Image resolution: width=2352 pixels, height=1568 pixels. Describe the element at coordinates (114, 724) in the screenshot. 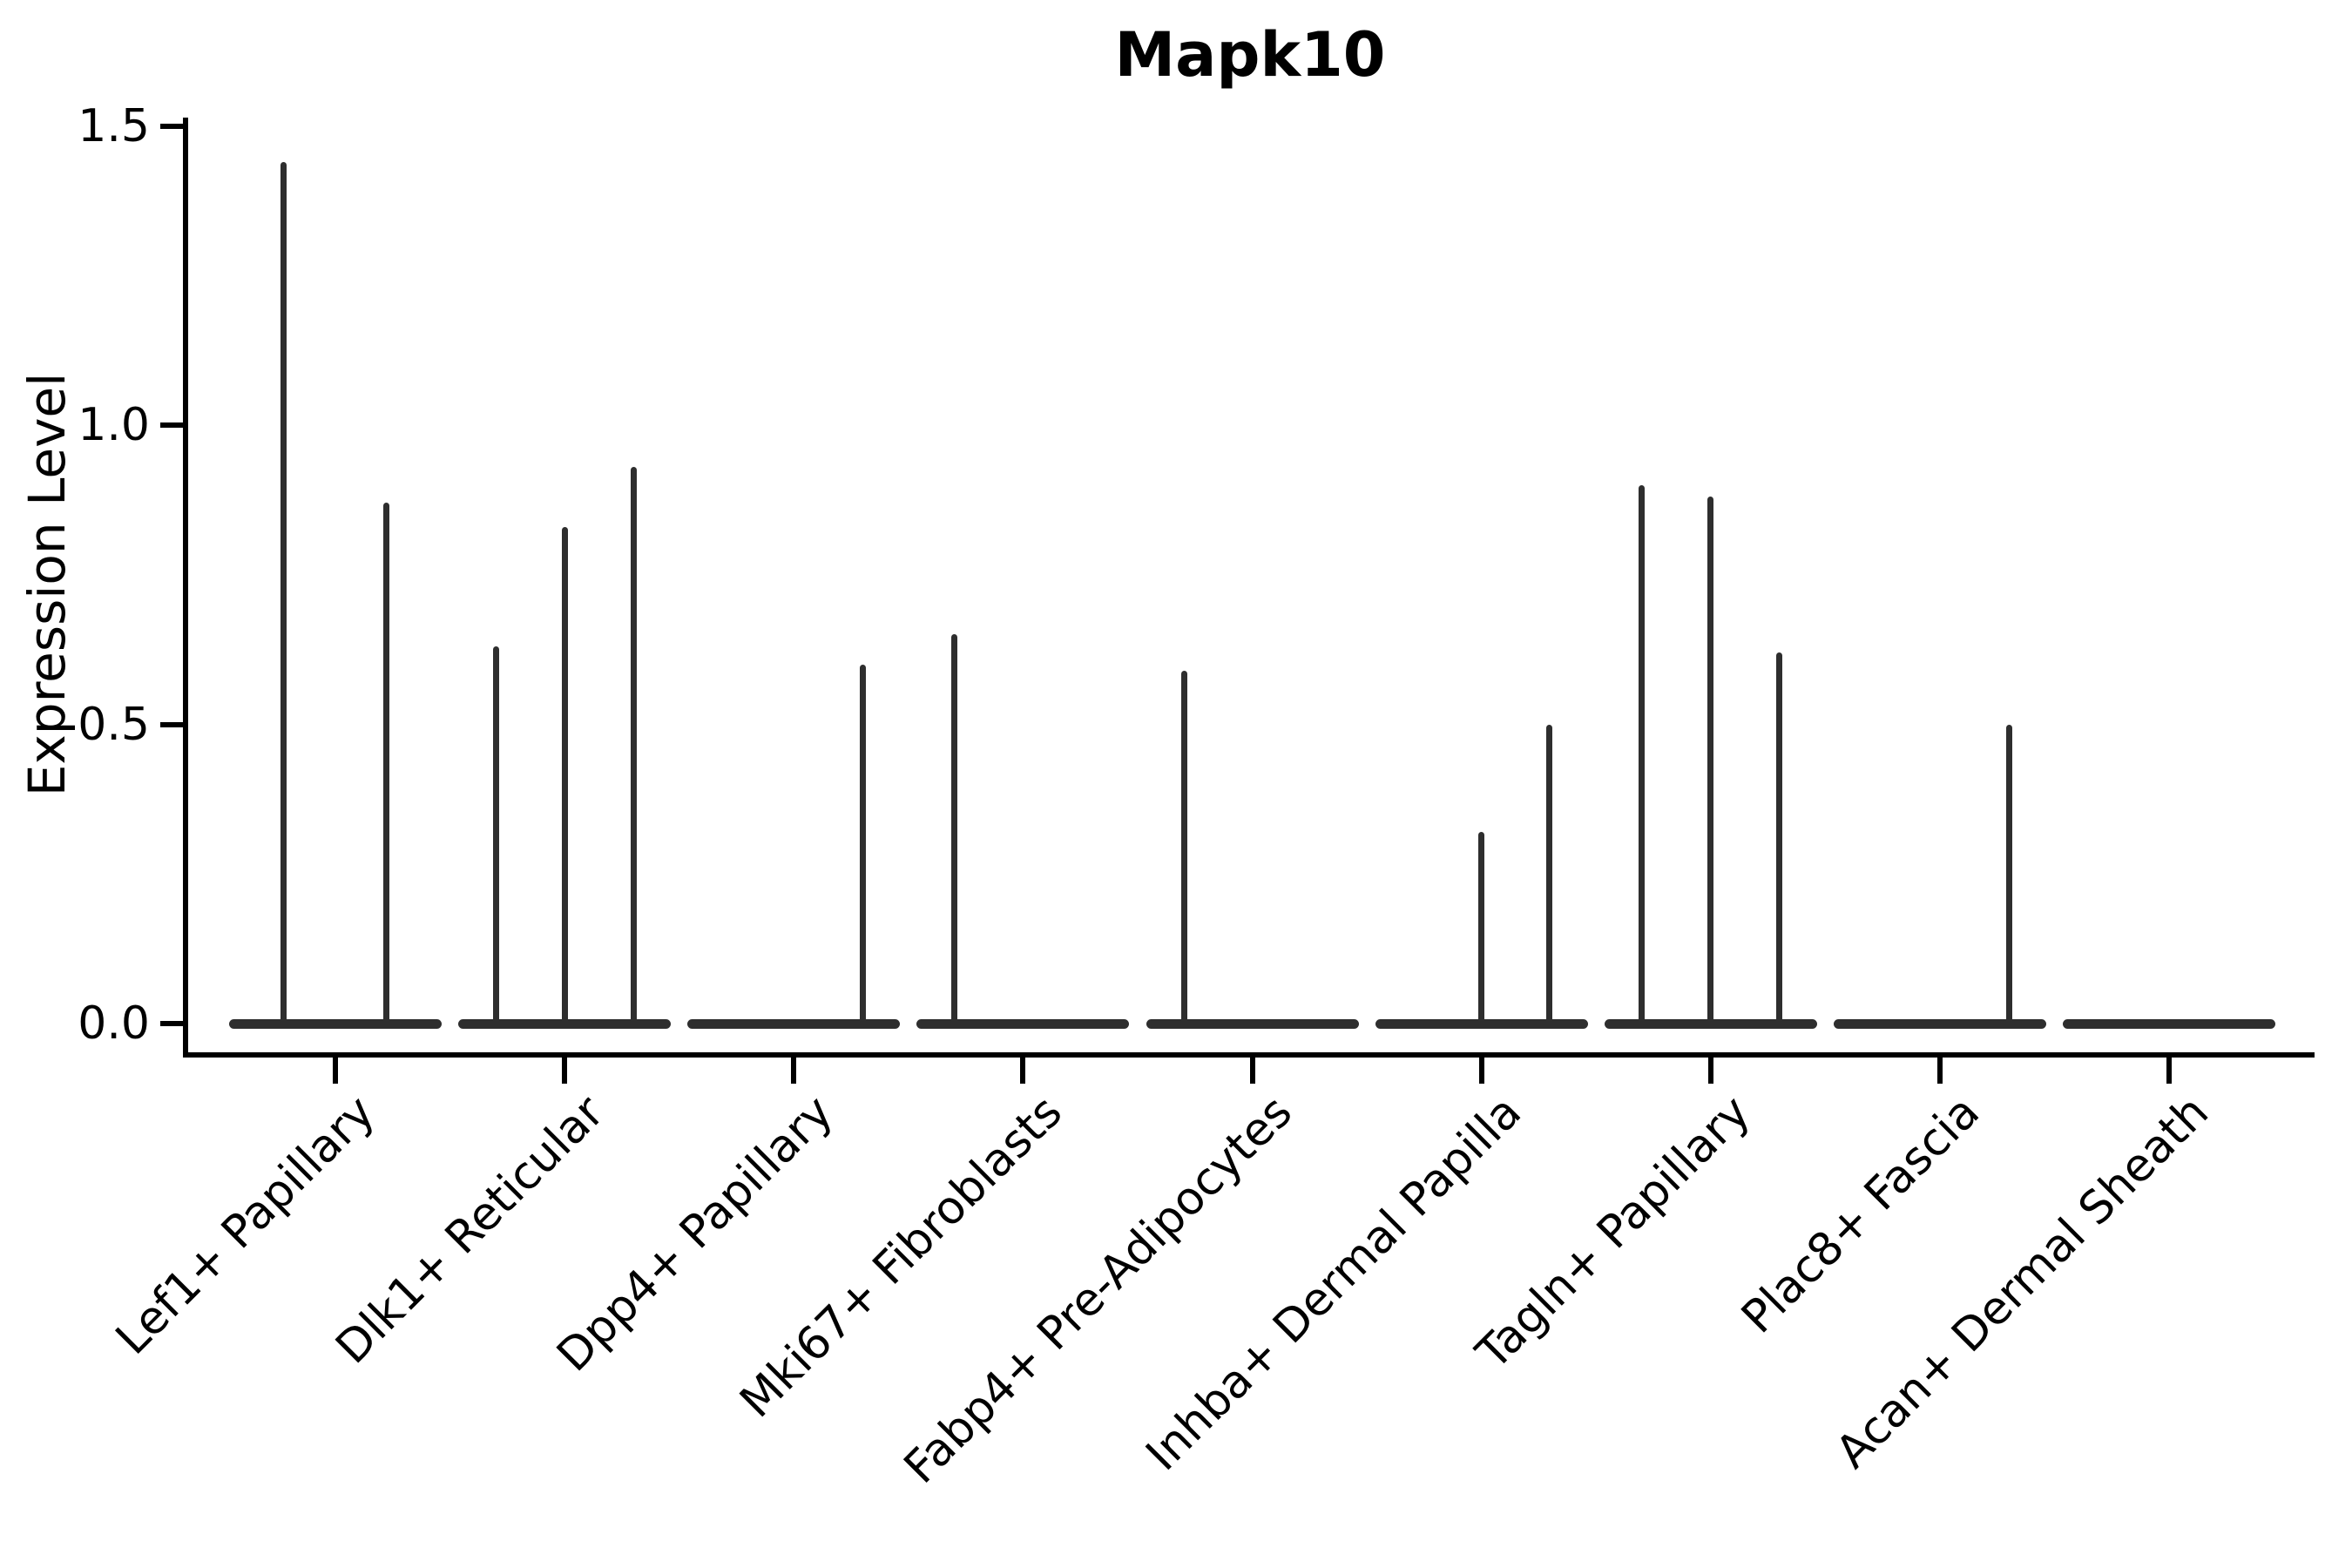

I see `y-tick-label: 0.5` at that location.